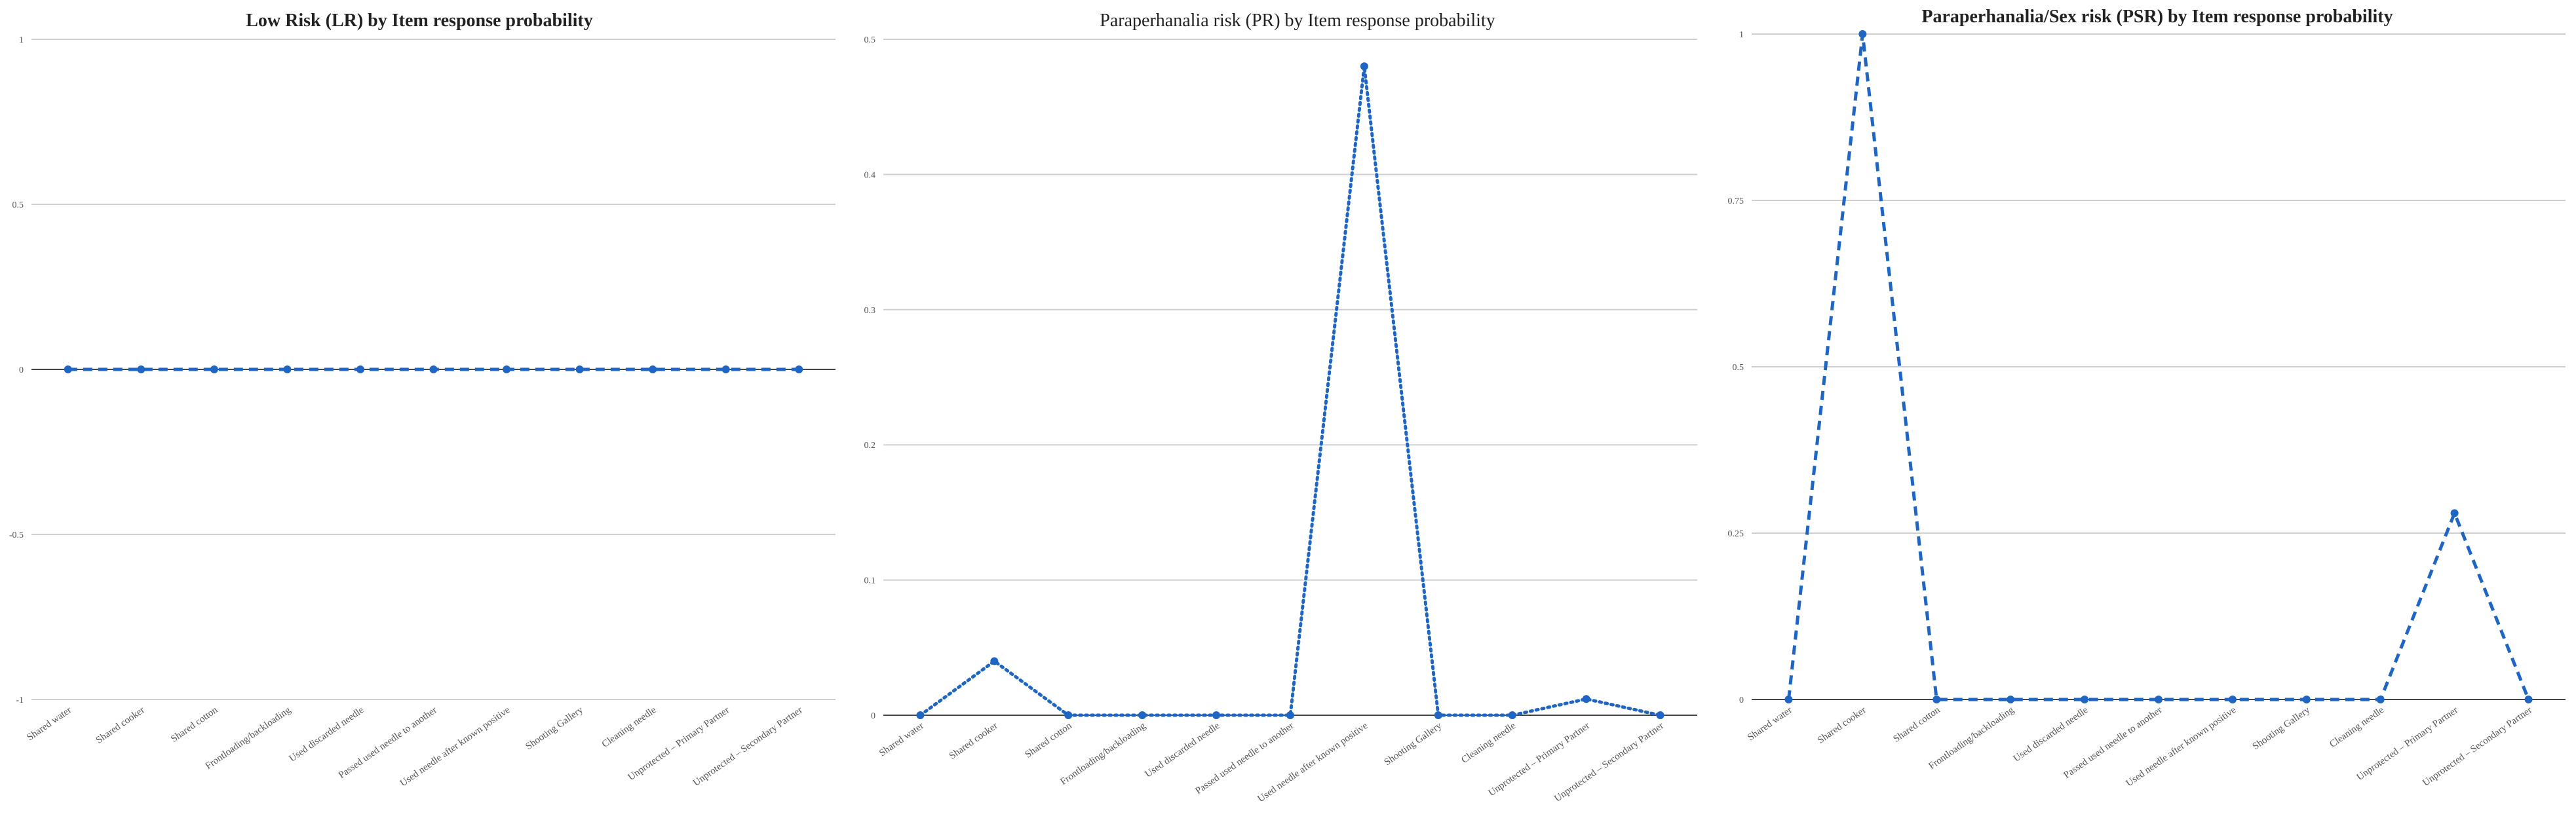 This screenshot has height=839, width=2576. What do you see at coordinates (870, 581) in the screenshot?
I see `y-tick-label: 0.1` at bounding box center [870, 581].